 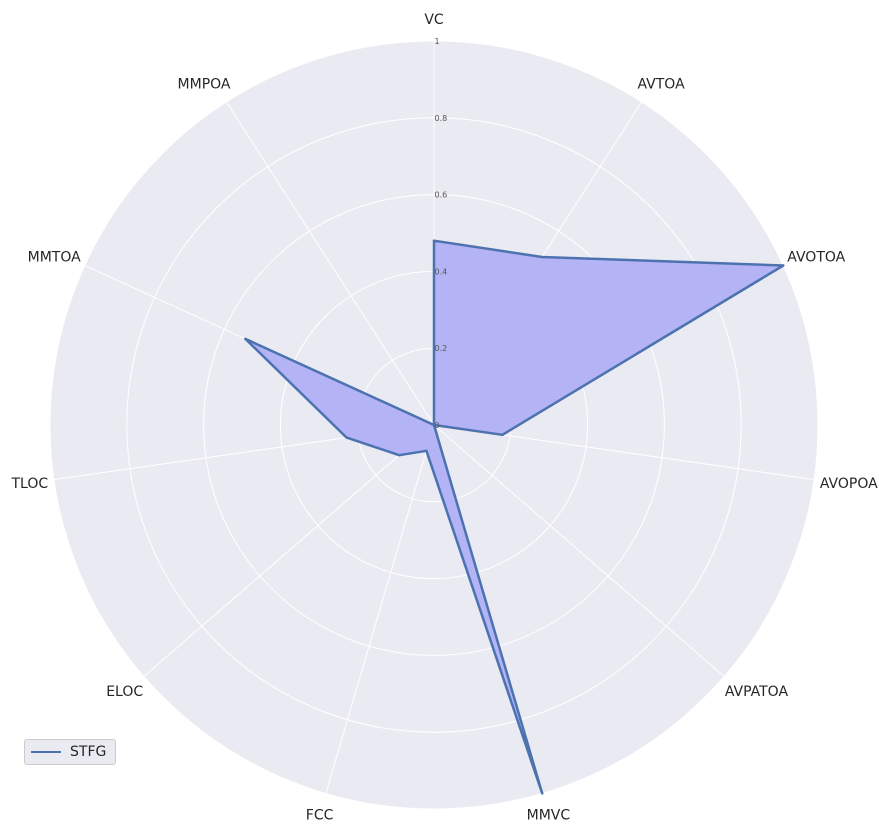 I want to click on r-tick-label-5: 1, so click(x=437, y=41).